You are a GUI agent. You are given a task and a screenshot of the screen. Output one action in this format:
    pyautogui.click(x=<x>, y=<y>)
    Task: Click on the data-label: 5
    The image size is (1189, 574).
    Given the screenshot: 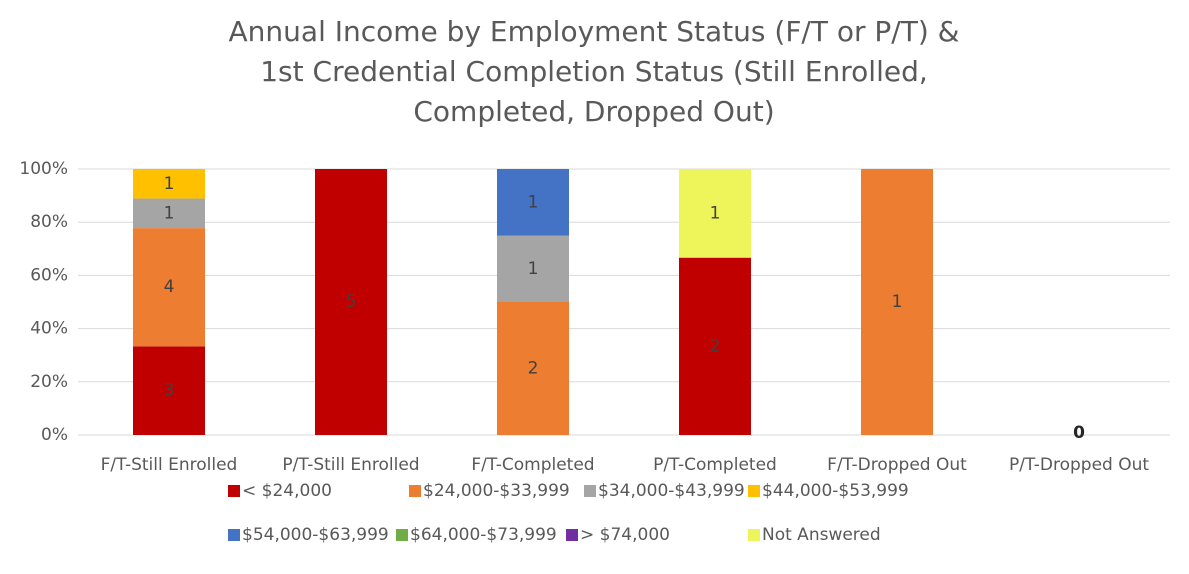 What is the action you would take?
    pyautogui.click(x=351, y=302)
    